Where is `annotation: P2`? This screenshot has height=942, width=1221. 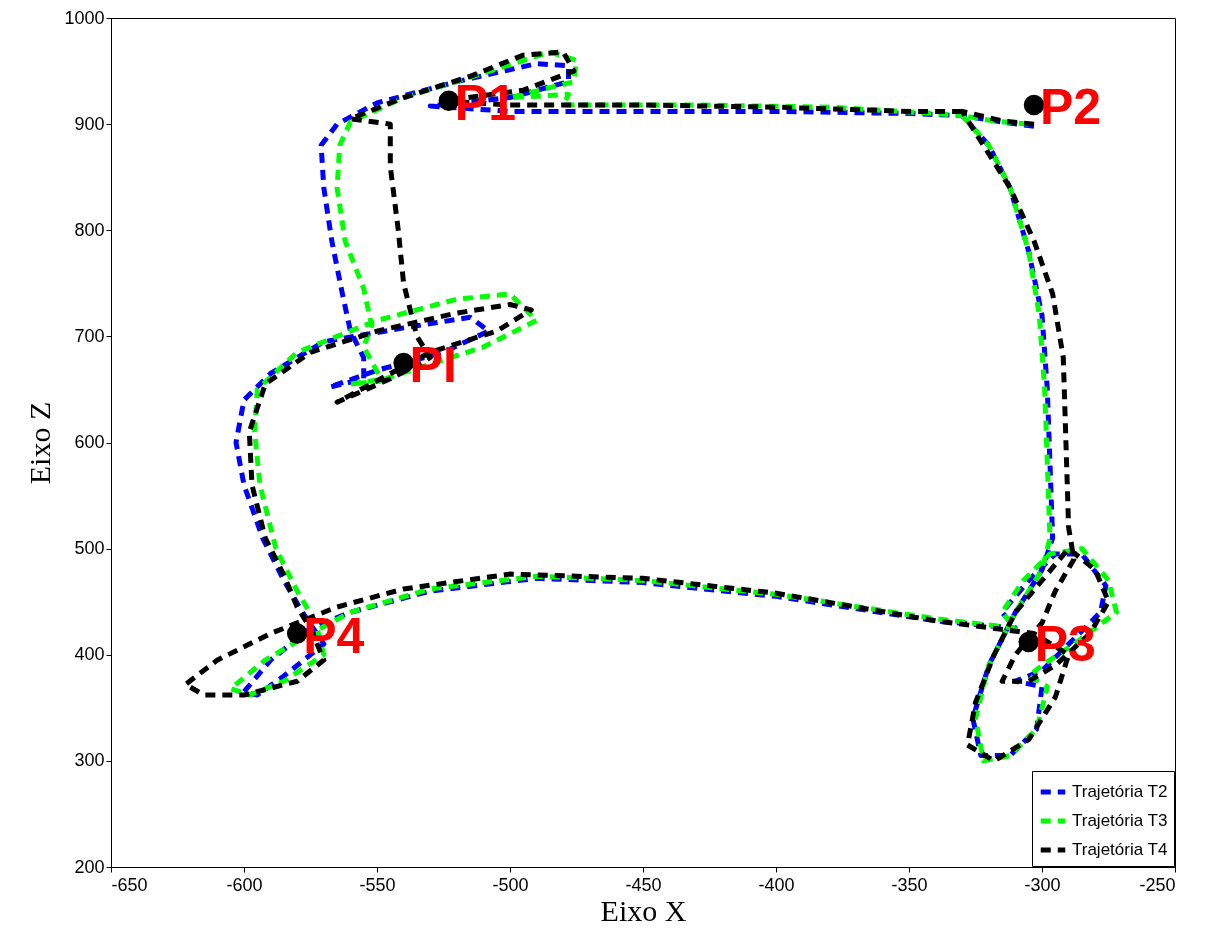
annotation: P2 is located at coordinates (1071, 107).